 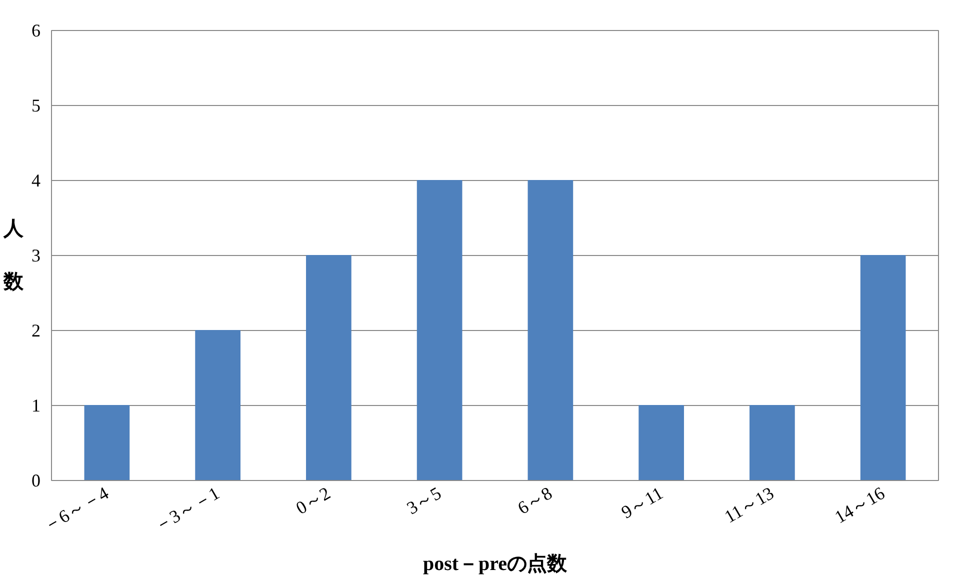 What do you see at coordinates (36, 406) in the screenshot?
I see `y-tick-label: 1` at bounding box center [36, 406].